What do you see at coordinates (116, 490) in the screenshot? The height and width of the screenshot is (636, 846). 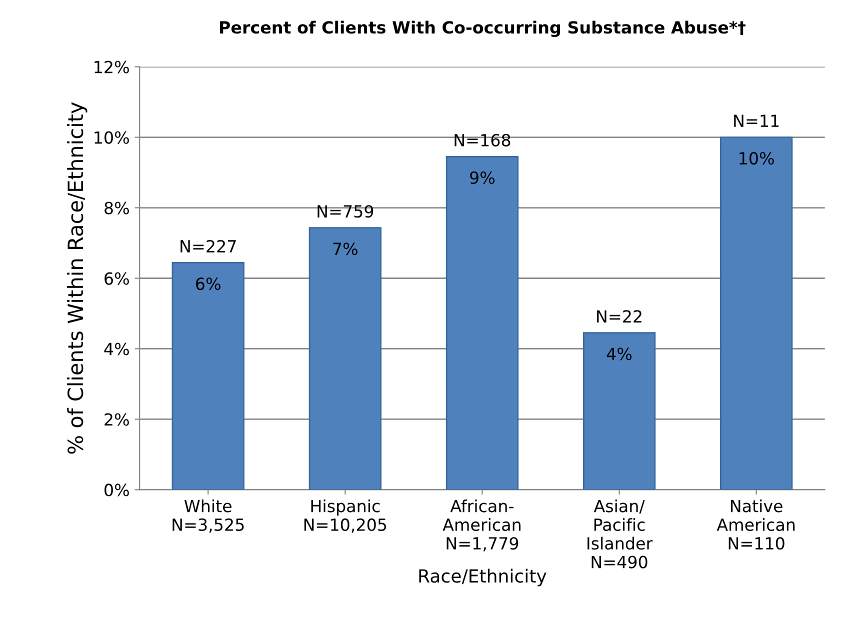 I see `y-tick-label: 0%` at bounding box center [116, 490].